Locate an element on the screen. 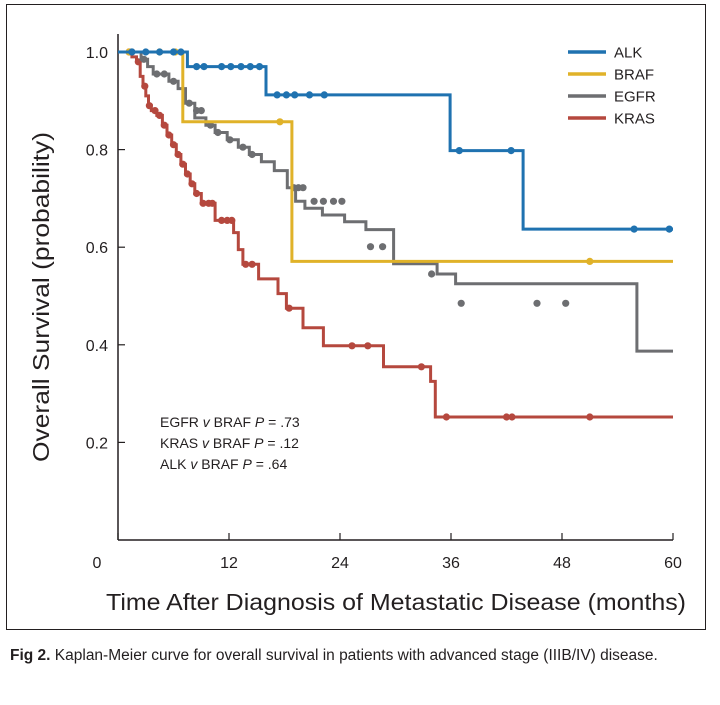 The height and width of the screenshot is (705, 720). x-tick-label: 24 is located at coordinates (340, 563).